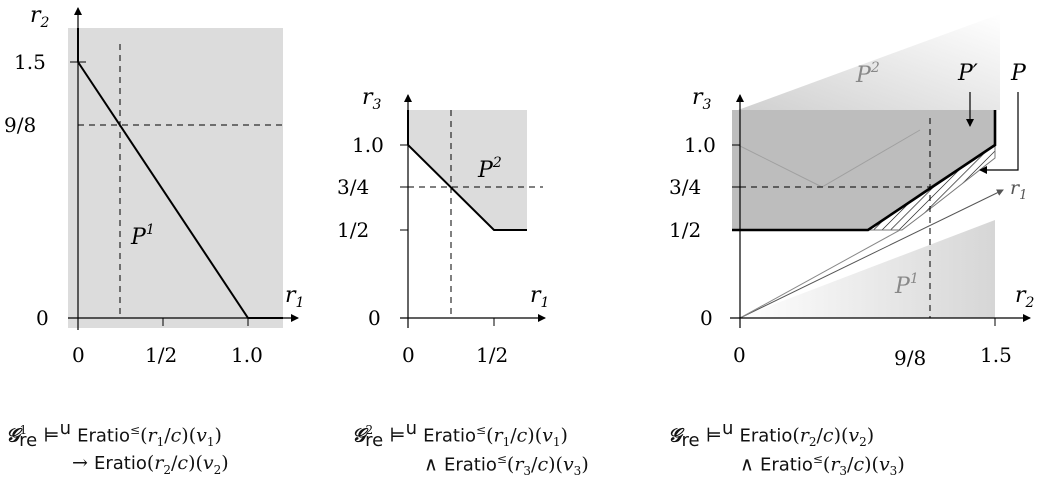 The width and height of the screenshot is (1041, 489). What do you see at coordinates (506, 465) in the screenshot?
I see `formula-2-line-2: ∧ Eratio≤(r3/c)(v3)` at bounding box center [506, 465].